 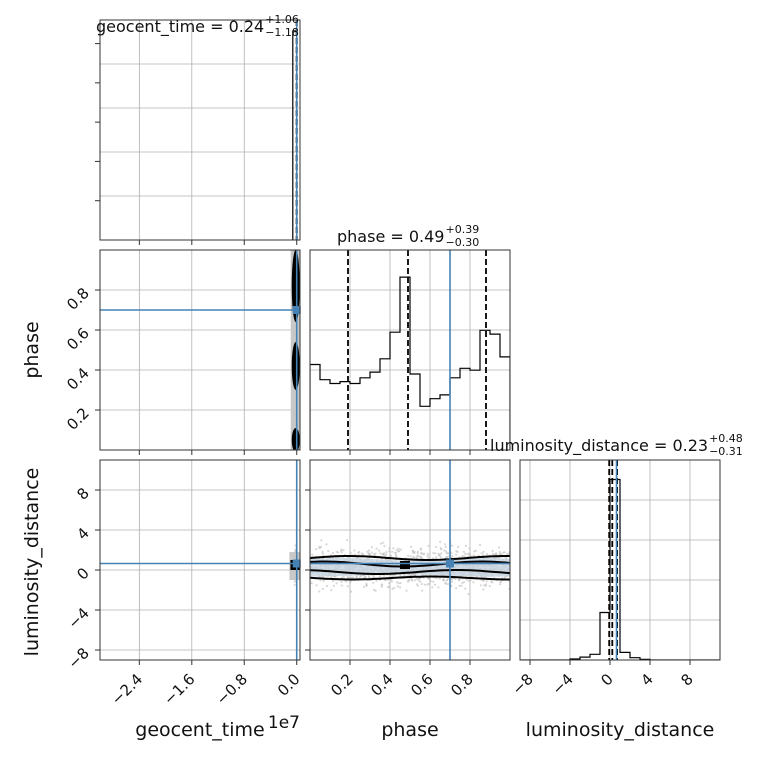 I want to click on panel-background, so click(x=200, y=560).